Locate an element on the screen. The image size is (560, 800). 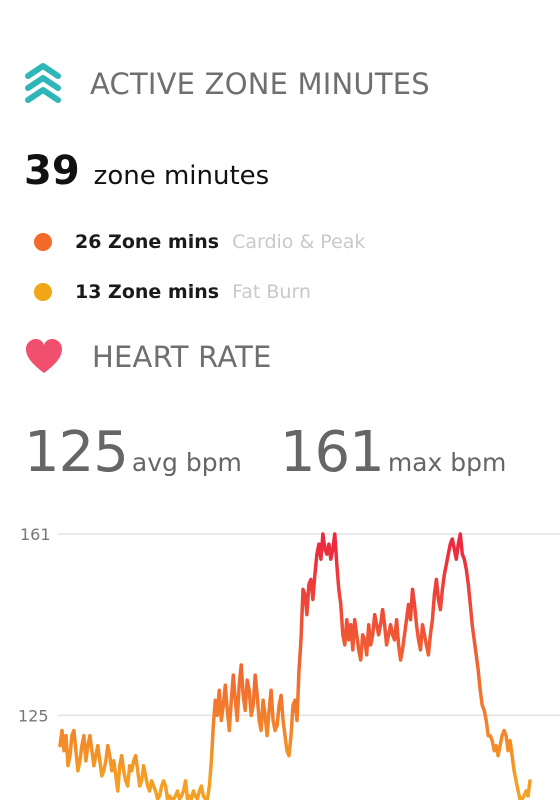
fat-burn-dot-icon is located at coordinates (43, 292).